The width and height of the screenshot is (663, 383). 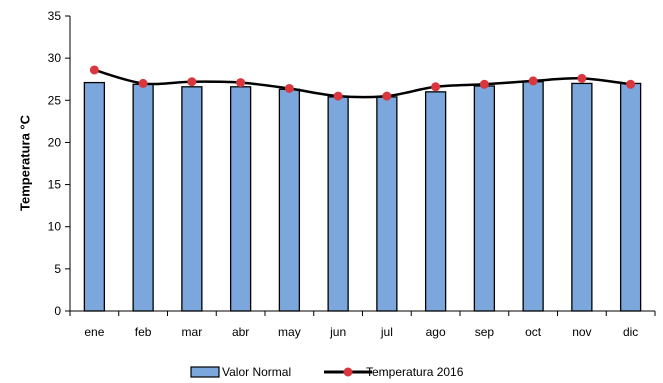 What do you see at coordinates (289, 88) in the screenshot?
I see `point-may` at bounding box center [289, 88].